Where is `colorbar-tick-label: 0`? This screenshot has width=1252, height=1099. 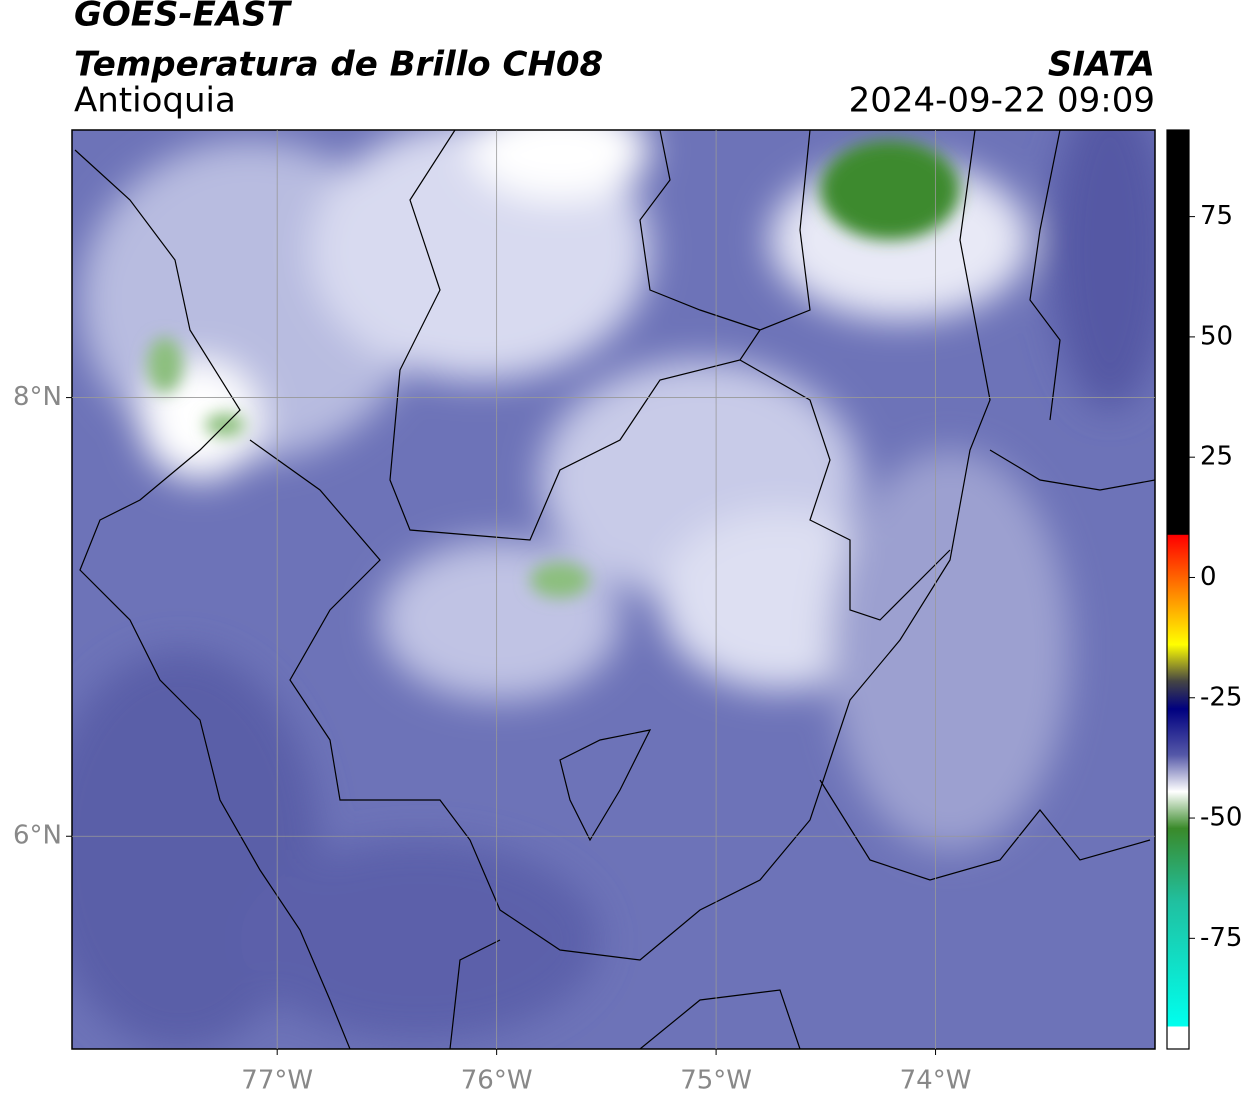 colorbar-tick-label: 0 is located at coordinates (1208, 577).